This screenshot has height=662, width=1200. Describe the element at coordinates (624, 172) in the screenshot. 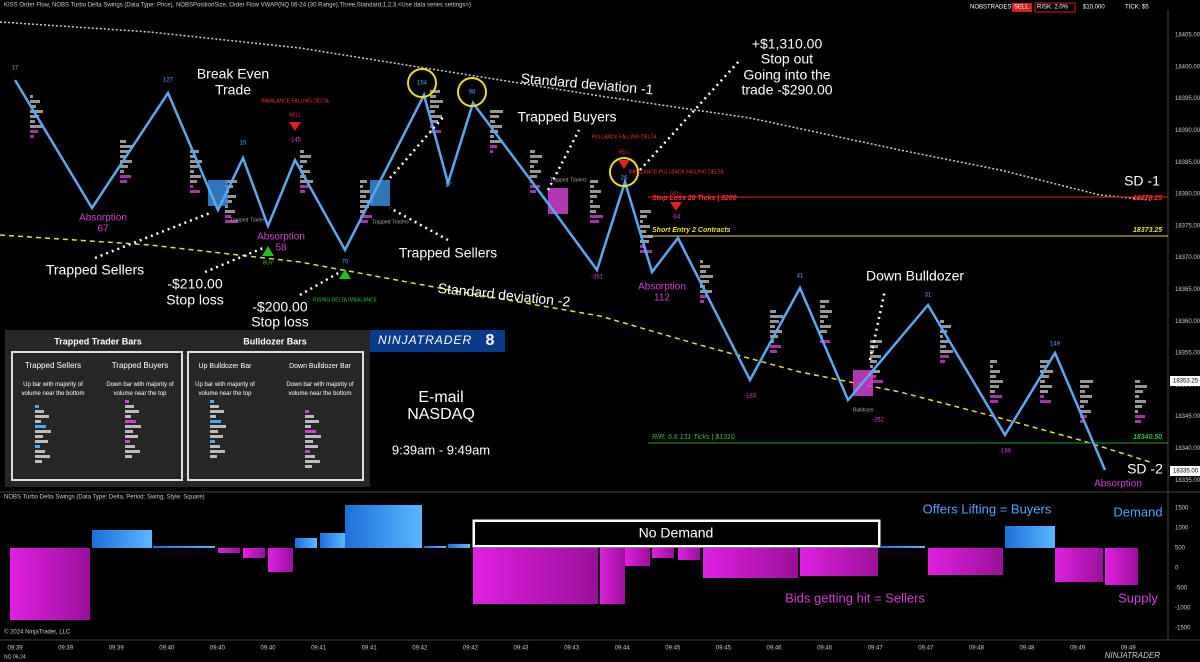

I see `highlight-circle` at that location.